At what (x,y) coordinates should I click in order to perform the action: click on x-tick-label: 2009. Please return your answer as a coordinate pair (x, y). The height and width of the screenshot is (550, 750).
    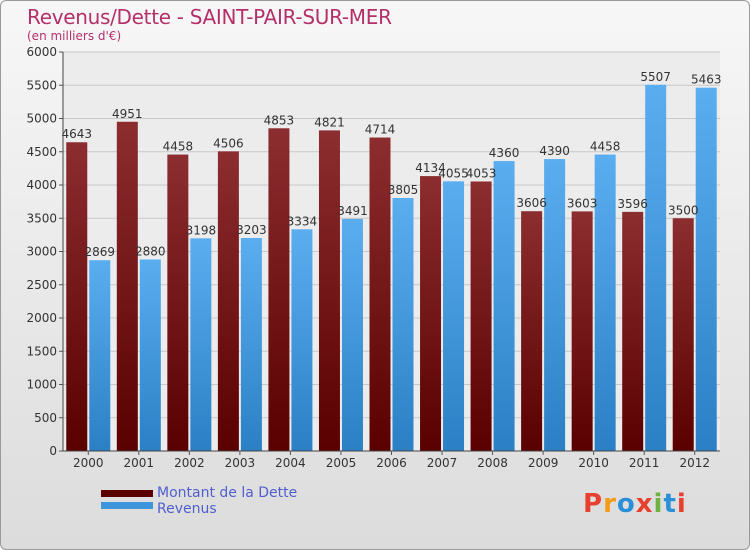
    Looking at the image, I should click on (543, 463).